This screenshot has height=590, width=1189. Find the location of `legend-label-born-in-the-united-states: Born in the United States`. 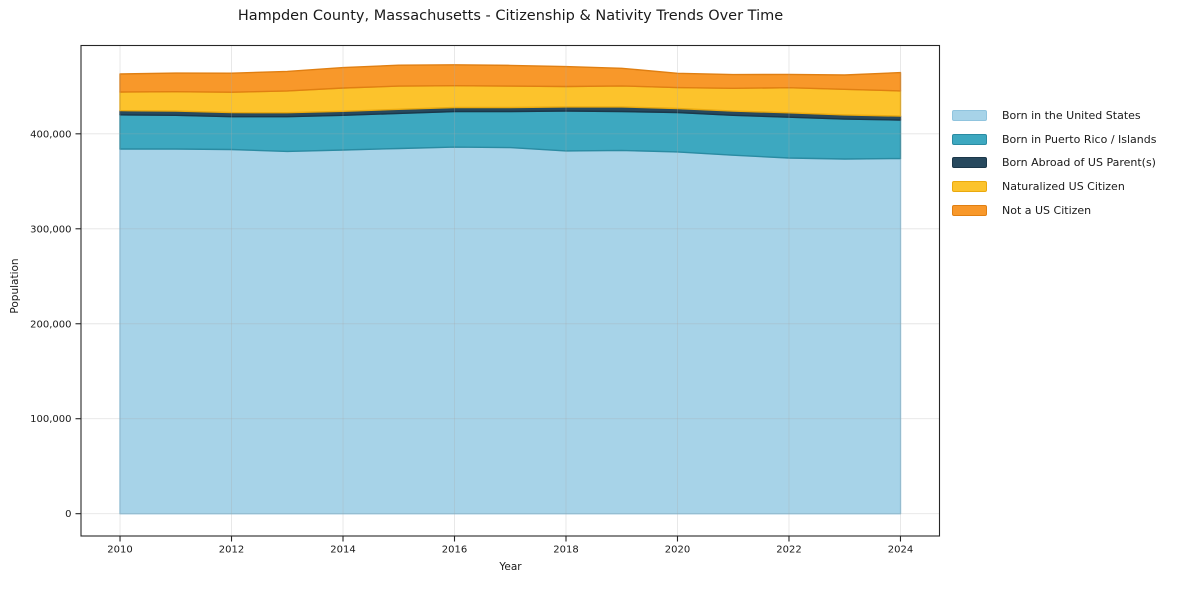

legend-label-born-in-the-united-states: Born in the United States is located at coordinates (1071, 116).